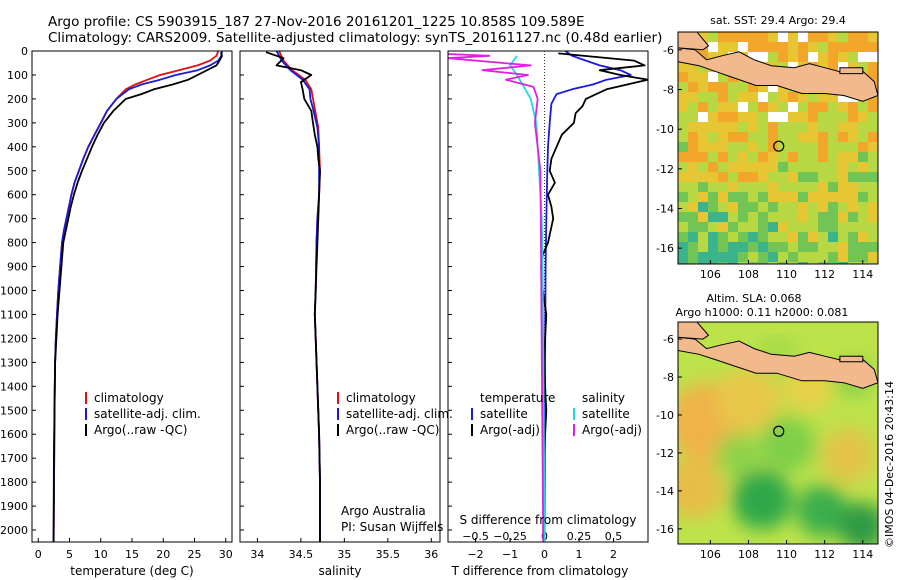 The width and height of the screenshot is (900, 580). Describe the element at coordinates (344, 554) in the screenshot. I see `x-tick-label: 35` at that location.